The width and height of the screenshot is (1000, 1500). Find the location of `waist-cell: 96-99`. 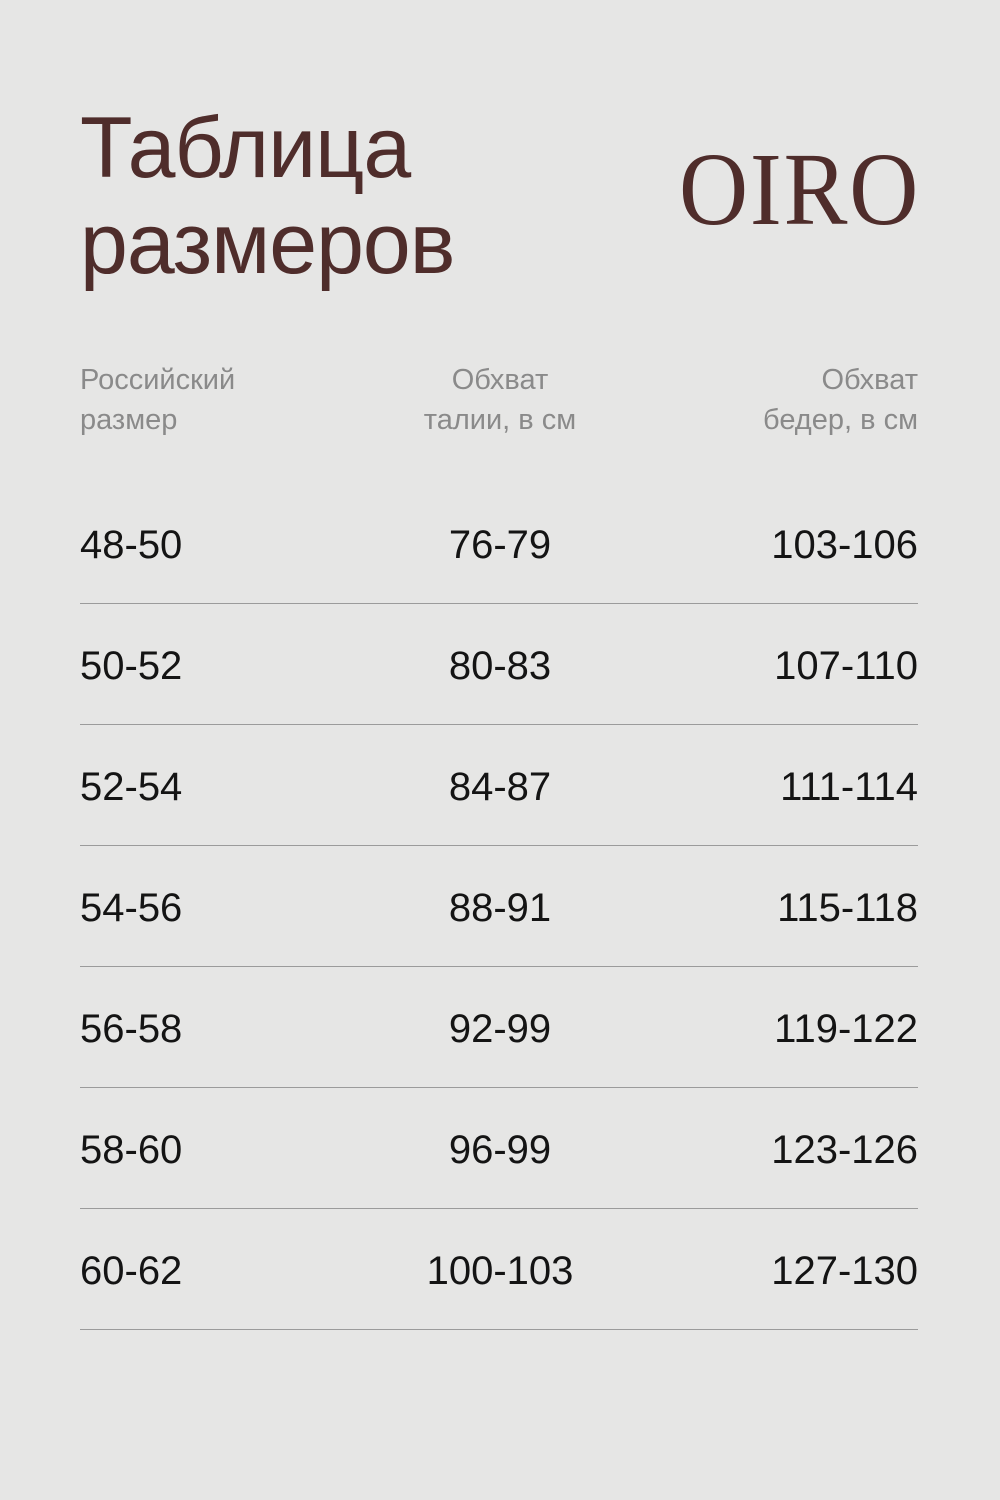

waist-cell: 96-99 is located at coordinates (500, 1150).